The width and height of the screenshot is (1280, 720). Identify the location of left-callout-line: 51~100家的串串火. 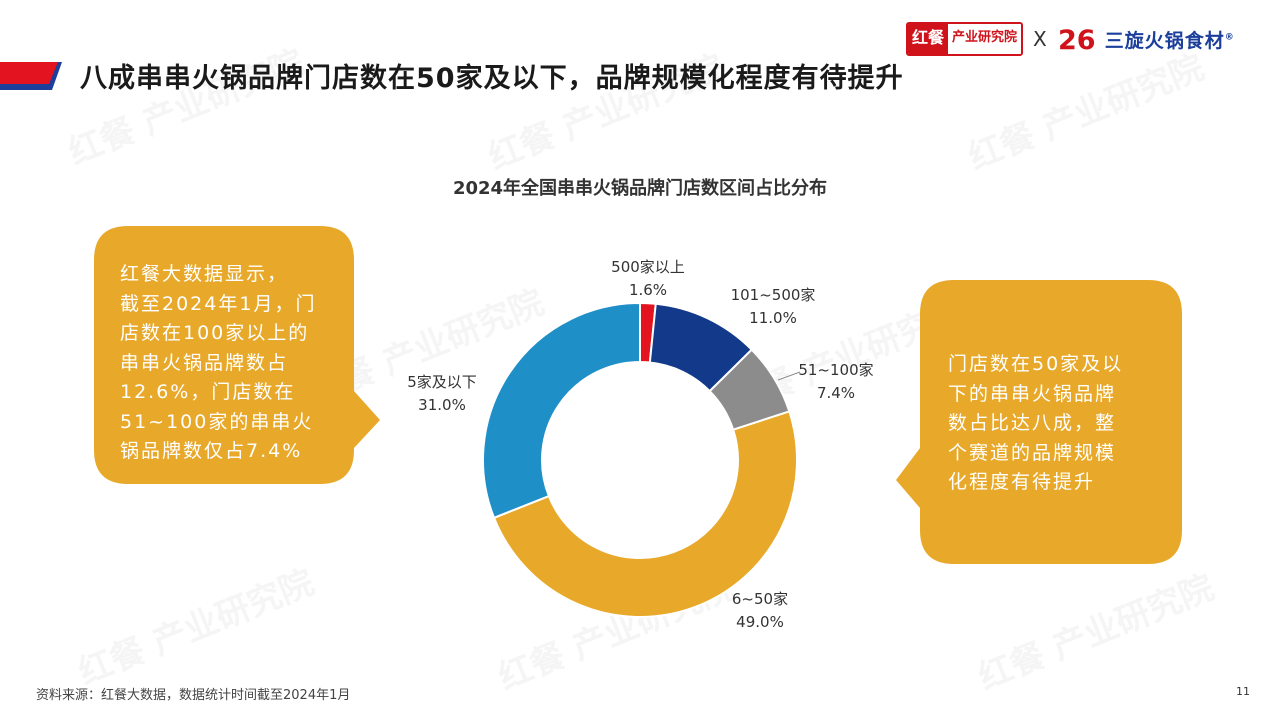
(217, 421).